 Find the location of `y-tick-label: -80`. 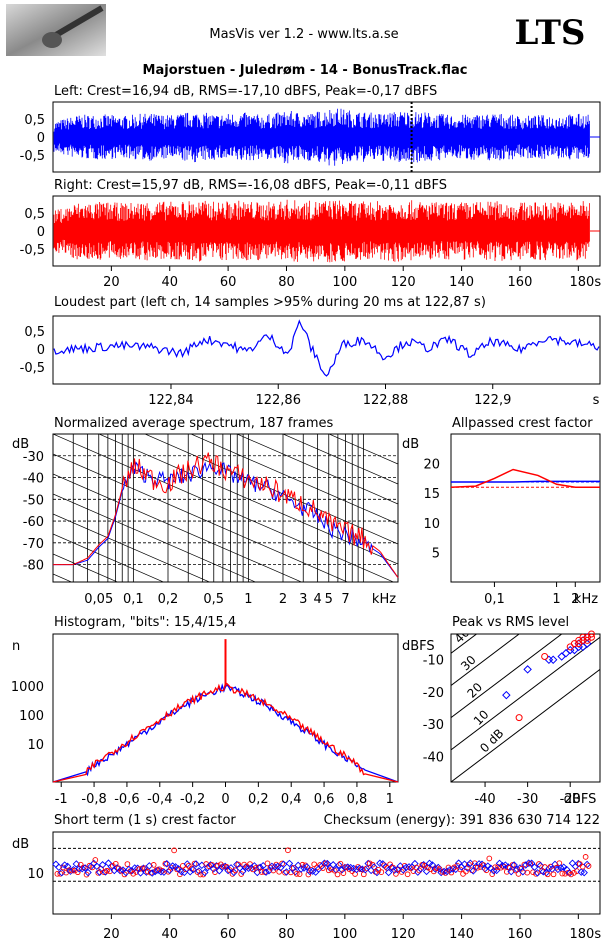

y-tick-label: -80 is located at coordinates (33, 566).